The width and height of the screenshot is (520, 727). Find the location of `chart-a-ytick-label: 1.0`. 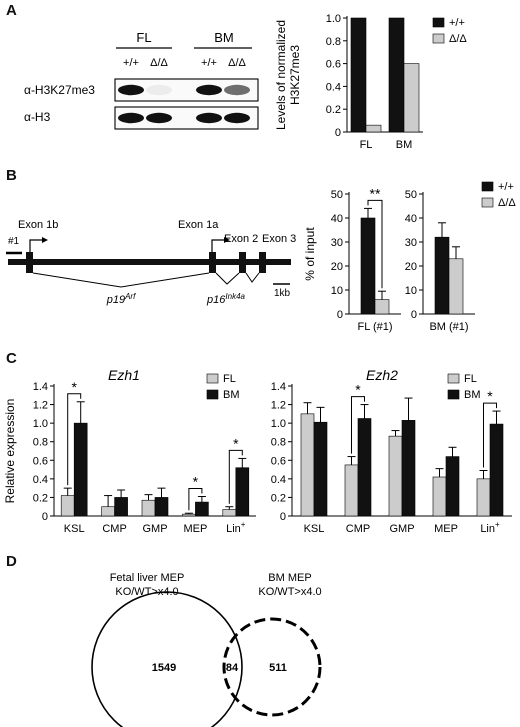

chart-a-ytick-label: 1.0 is located at coordinates (333, 19).